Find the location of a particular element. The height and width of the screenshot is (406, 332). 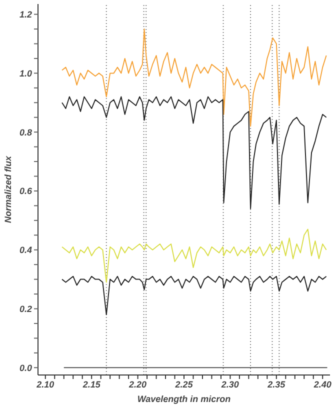

x-tick-label: 2.20 is located at coordinates (137, 384).